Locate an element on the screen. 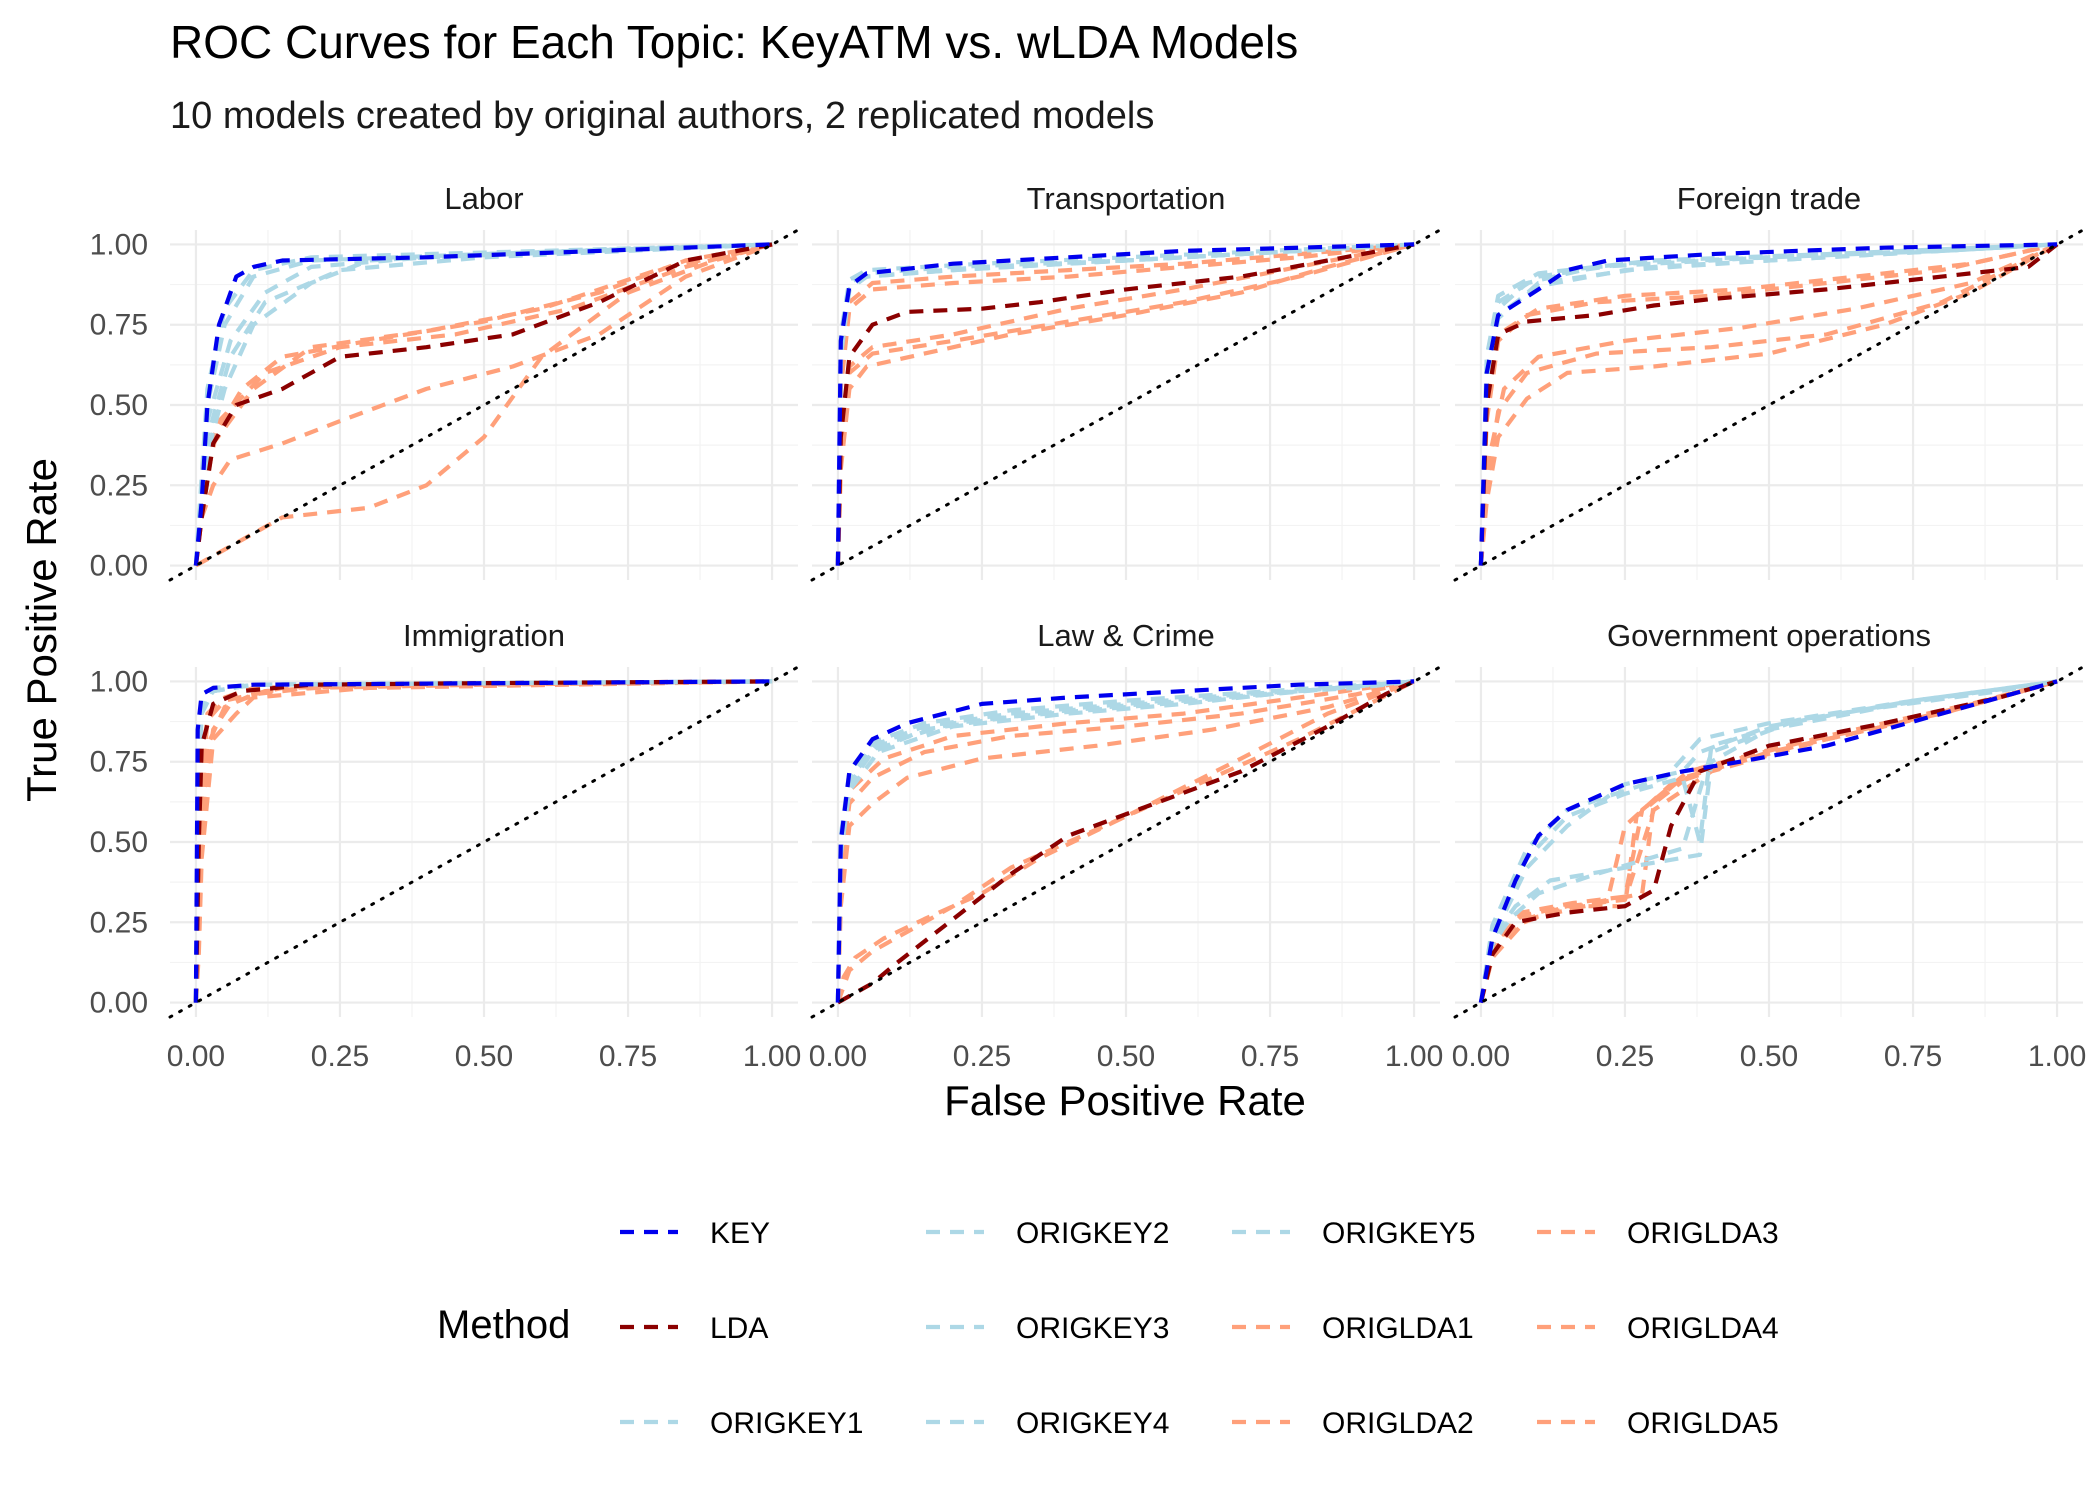 The width and height of the screenshot is (2099, 1499). roc-line-origkey1 is located at coordinates (1768, 841).